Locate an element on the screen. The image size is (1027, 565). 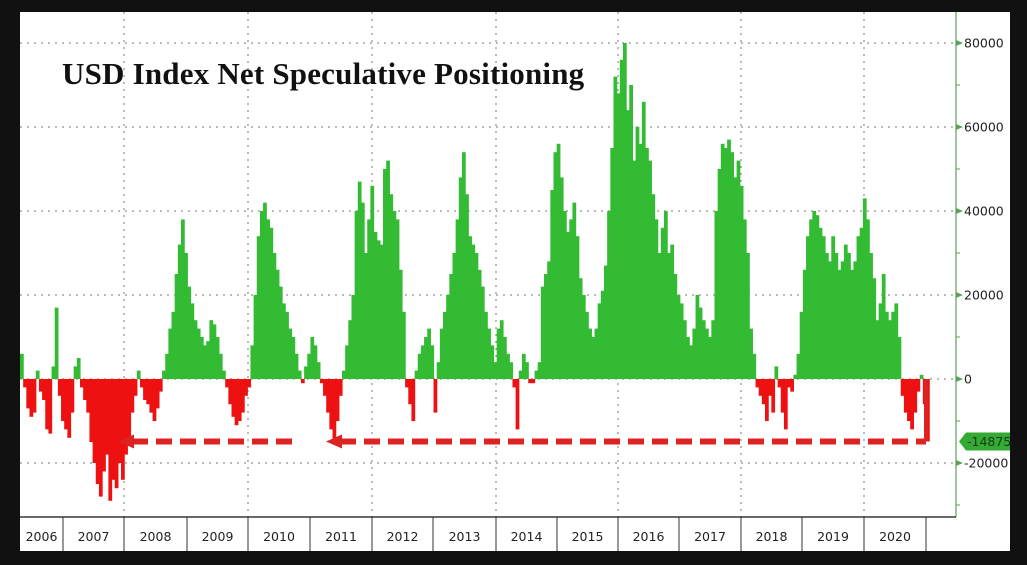
x-tick-label: 2007 is located at coordinates (94, 536).